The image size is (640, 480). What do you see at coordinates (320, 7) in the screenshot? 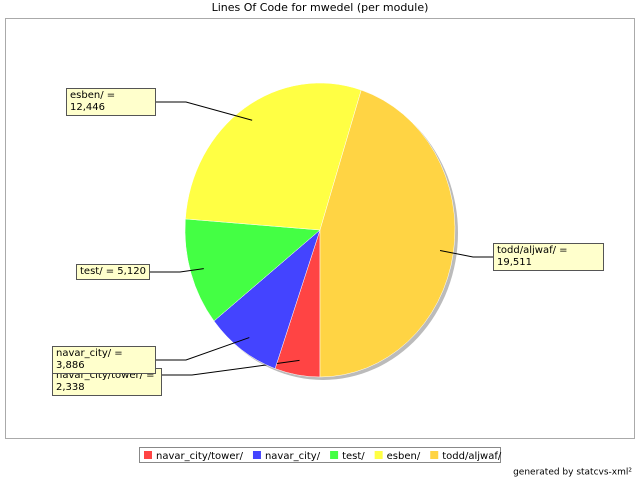
I see `chart-title: Lines Of Code for mwedel (per module)` at bounding box center [320, 7].